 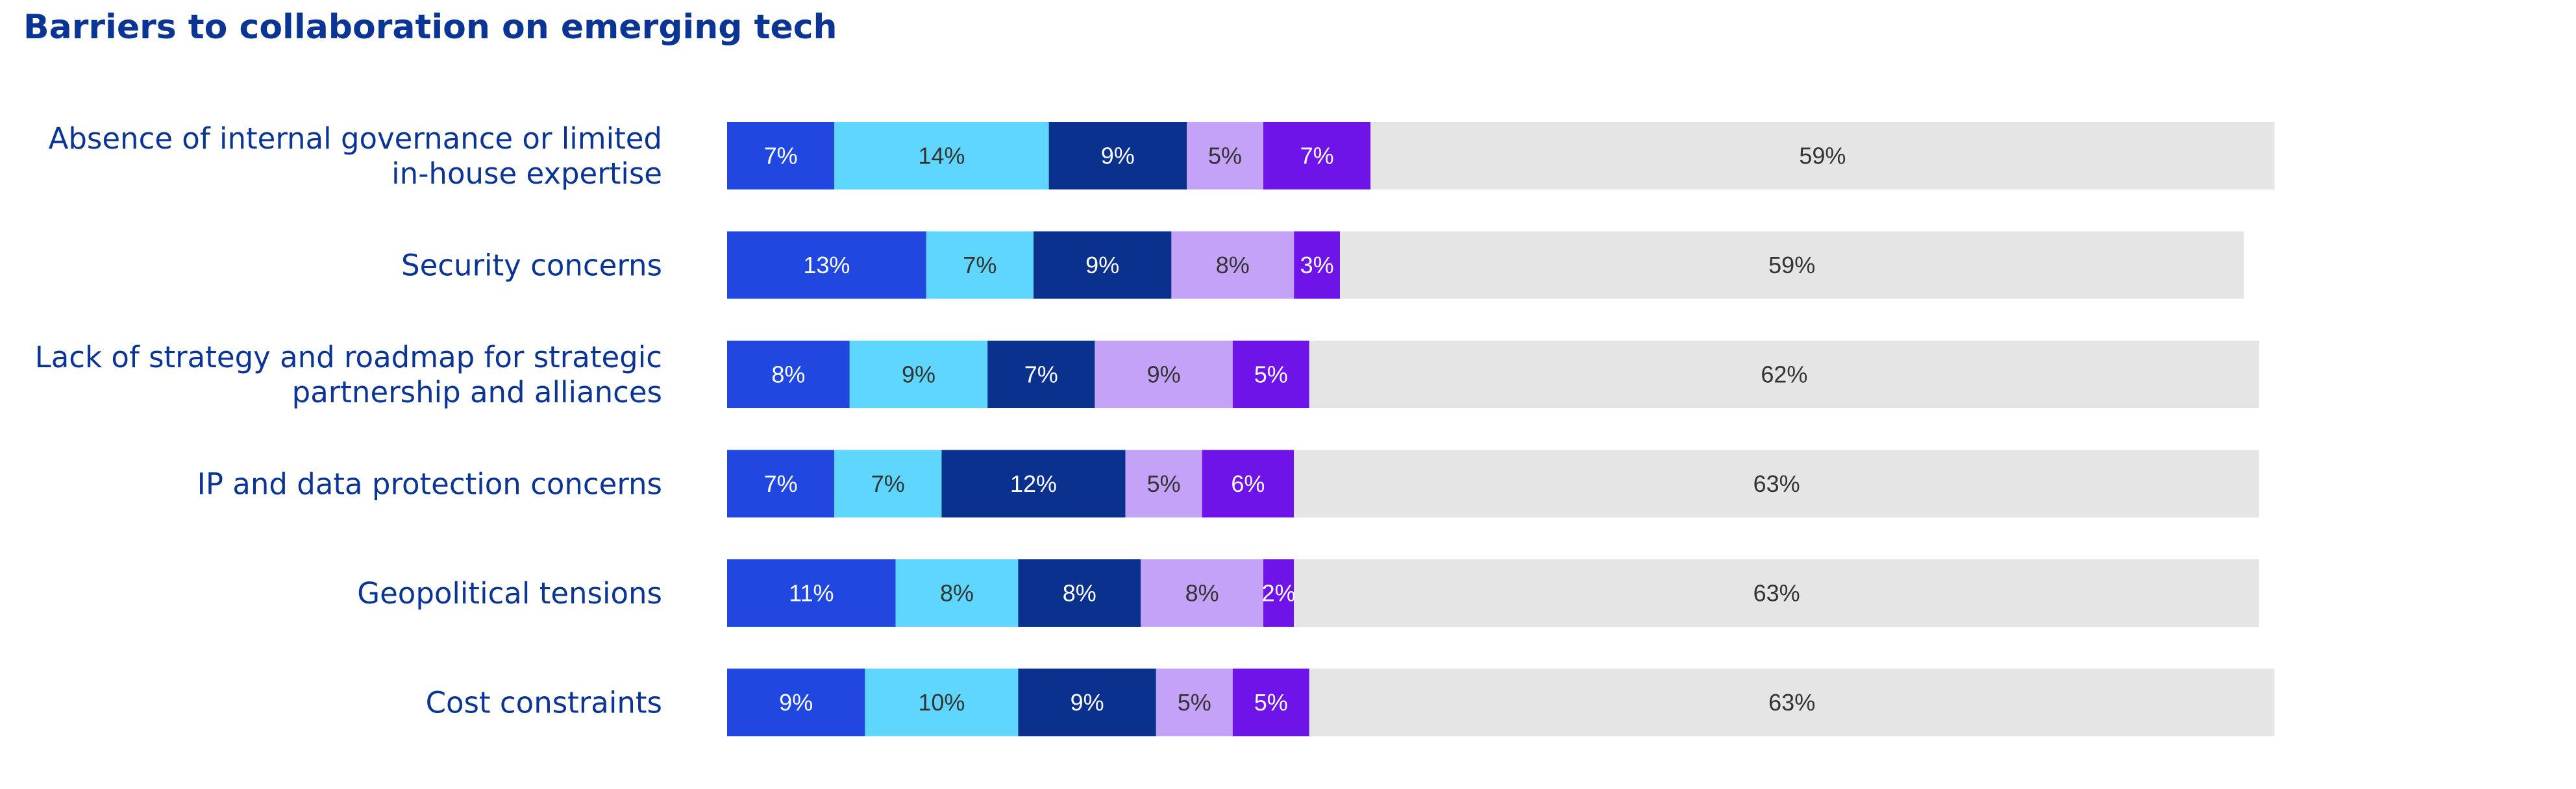 What do you see at coordinates (477, 392) in the screenshot?
I see `category-label-line: partnership and alliances` at bounding box center [477, 392].